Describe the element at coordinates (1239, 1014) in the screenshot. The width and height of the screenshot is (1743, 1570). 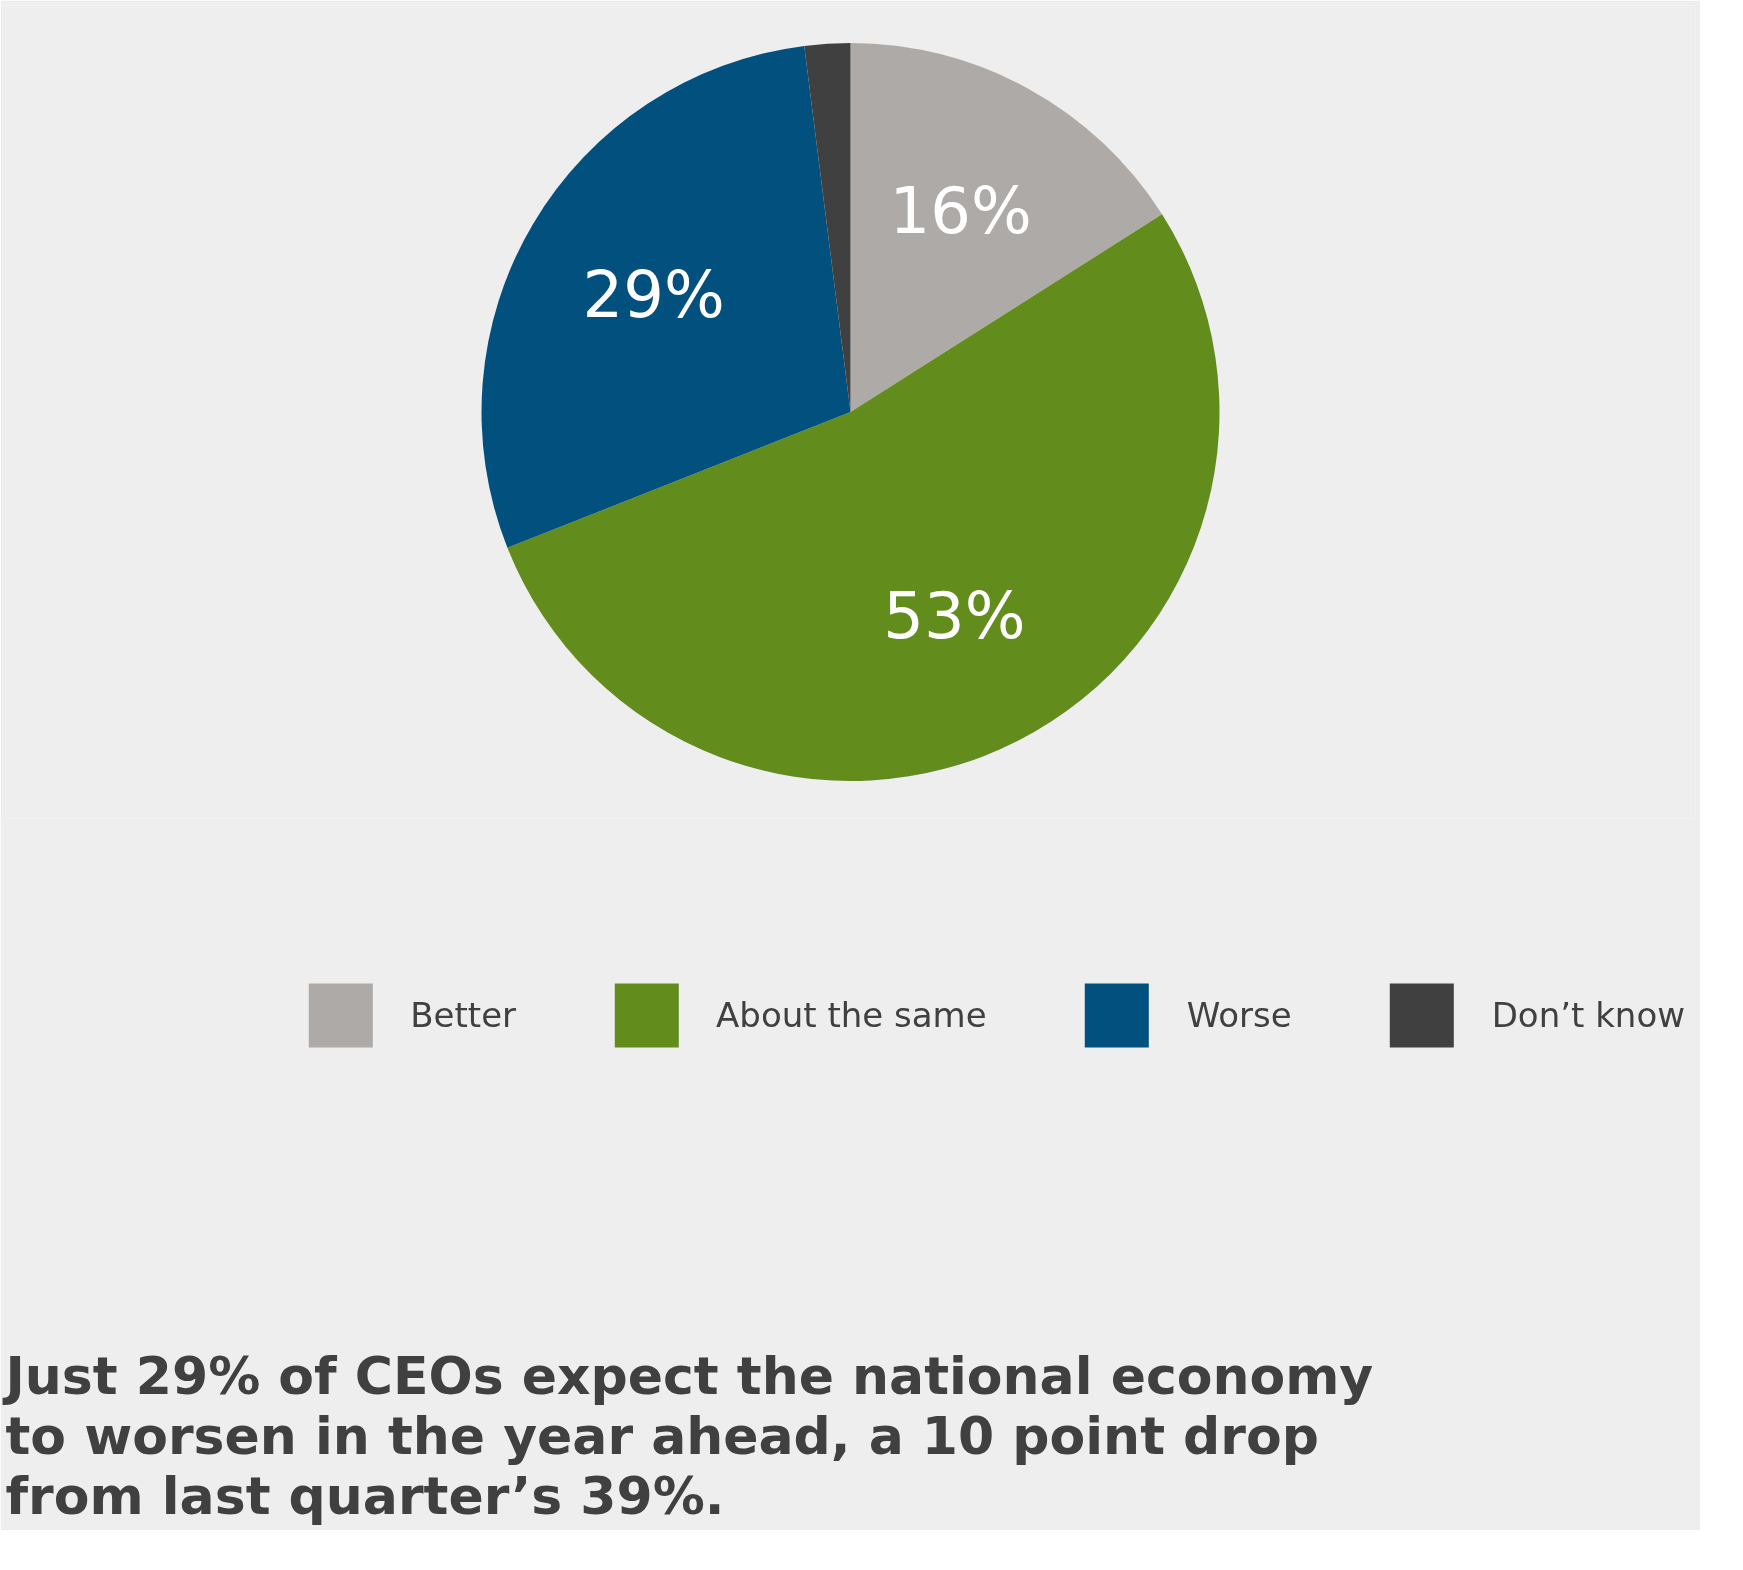
I see `legend-label: Worse` at that location.